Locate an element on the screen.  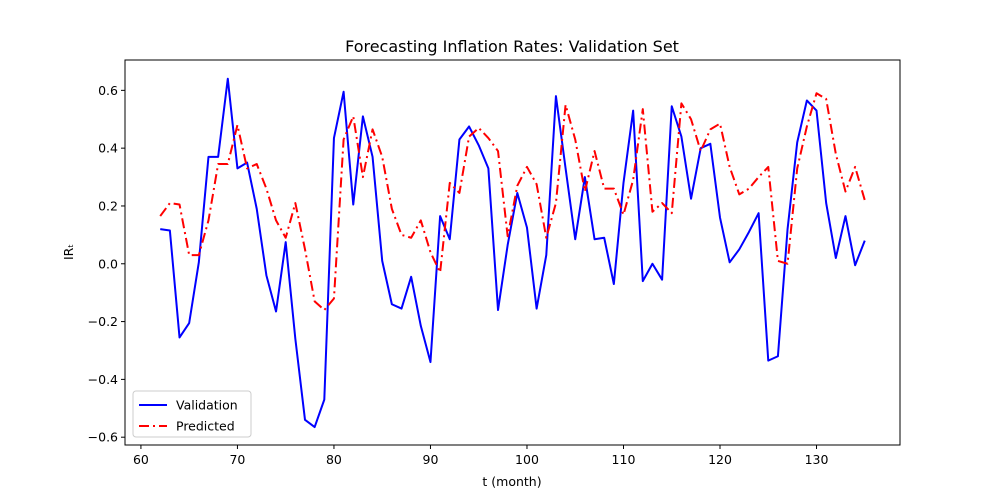
y-tick-label: 0.2 is located at coordinates (108, 205).